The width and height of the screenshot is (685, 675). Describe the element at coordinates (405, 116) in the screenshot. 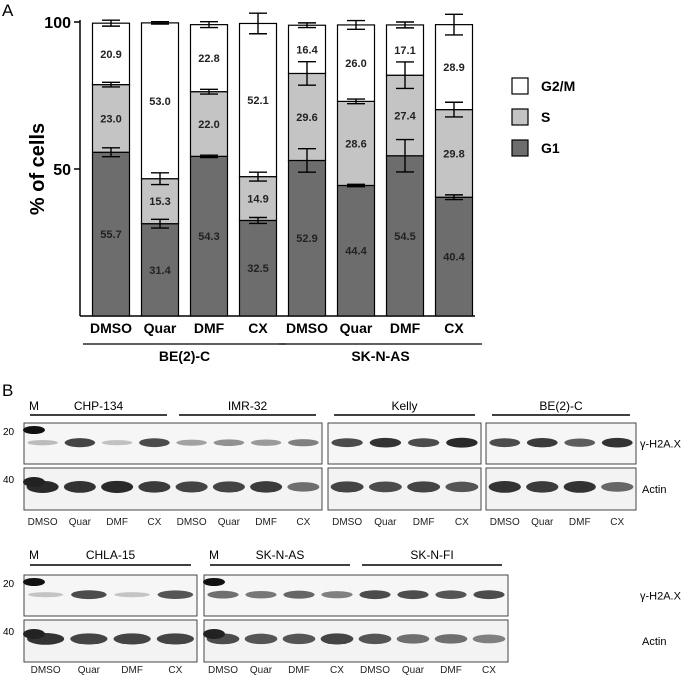

I see `data-label: 27.4` at that location.